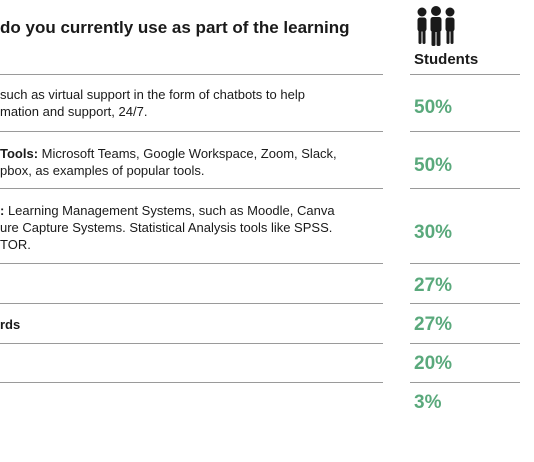  I want to click on column-header-students: Students, so click(446, 59).